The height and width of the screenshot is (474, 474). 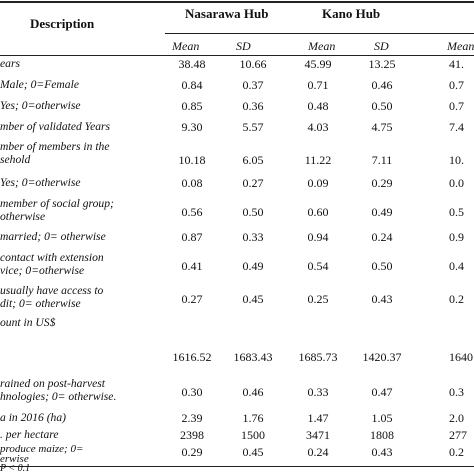 What do you see at coordinates (382, 127) in the screenshot?
I see `kano-sd: 4.75` at bounding box center [382, 127].